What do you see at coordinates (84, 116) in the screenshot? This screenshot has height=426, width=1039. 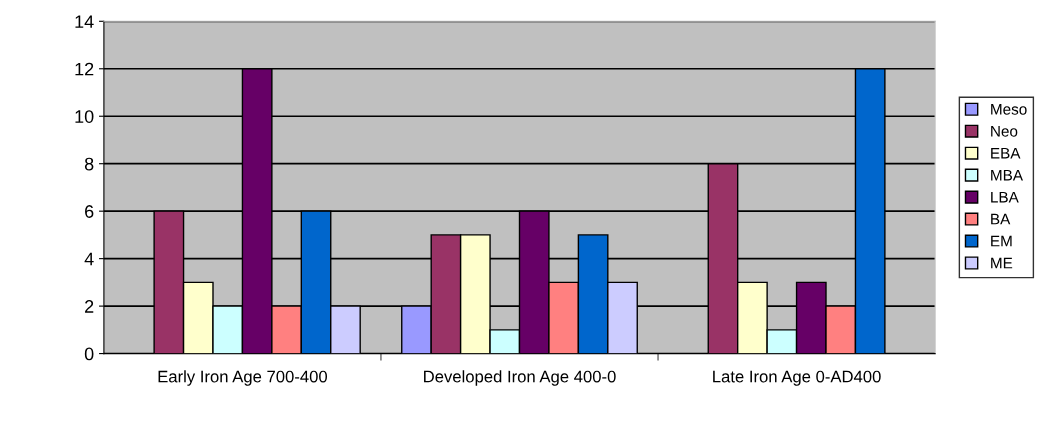 I see `y-tick-label: 10` at bounding box center [84, 116].